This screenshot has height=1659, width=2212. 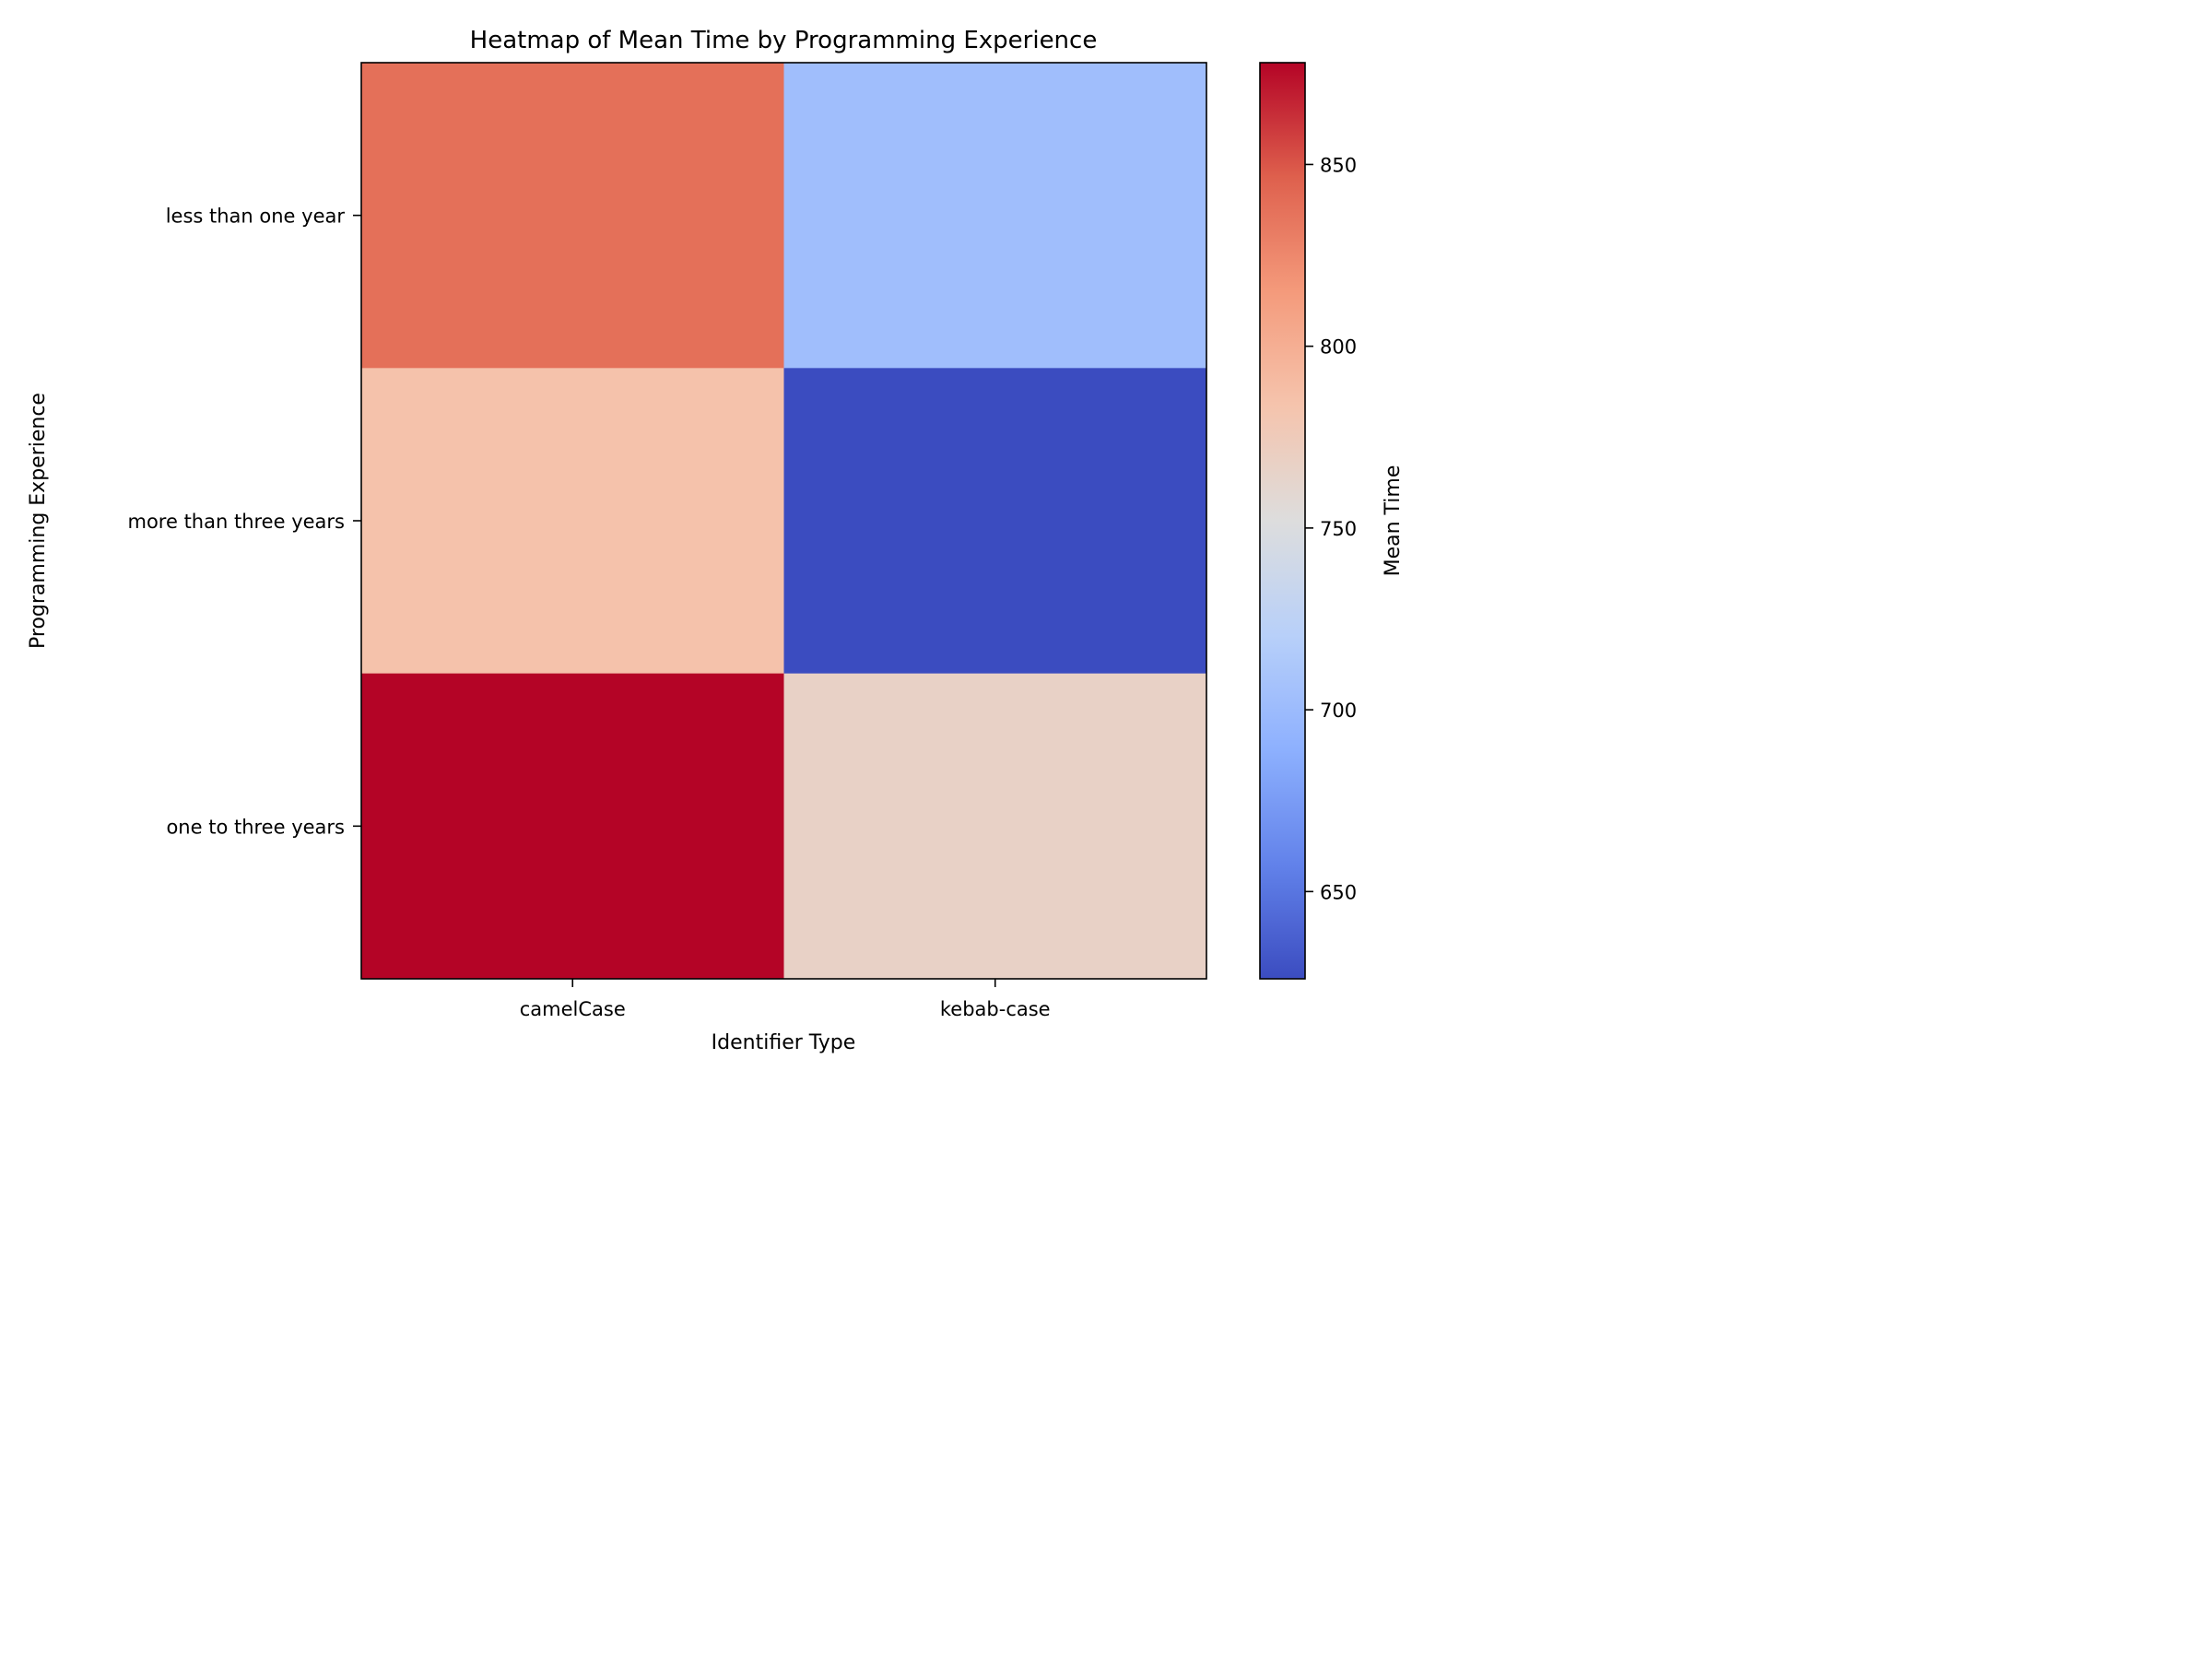 I want to click on colorbar-tick-label: 650, so click(x=1338, y=892).